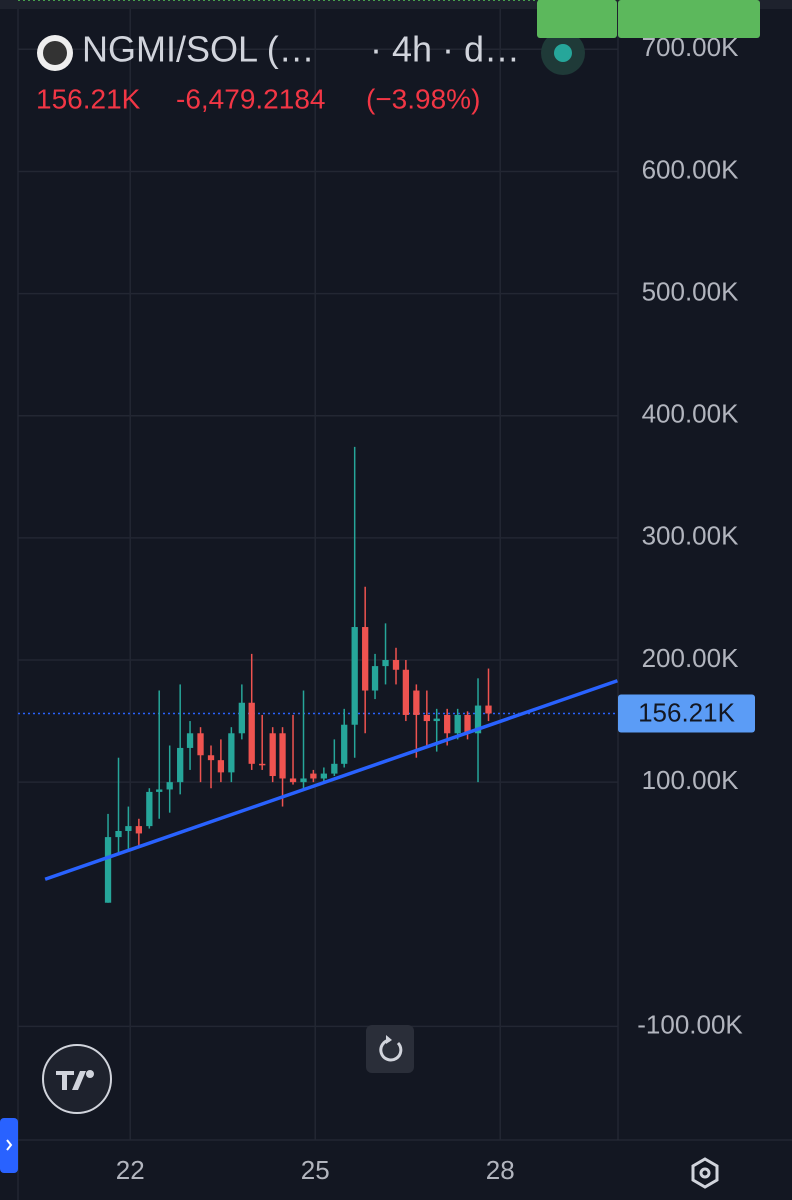  Describe the element at coordinates (691, 658) in the screenshot. I see `y-tick-label: 200.00K` at that location.